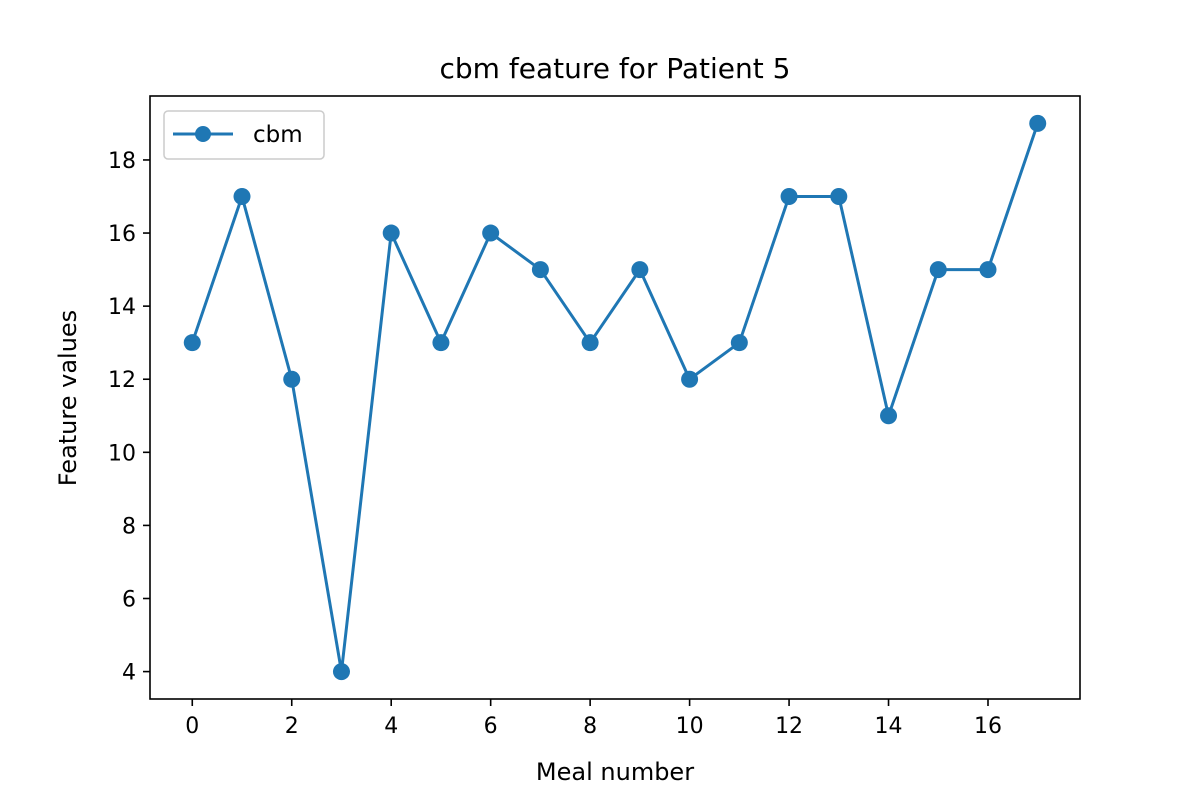  I want to click on x-tick-label: 4, so click(391, 726).